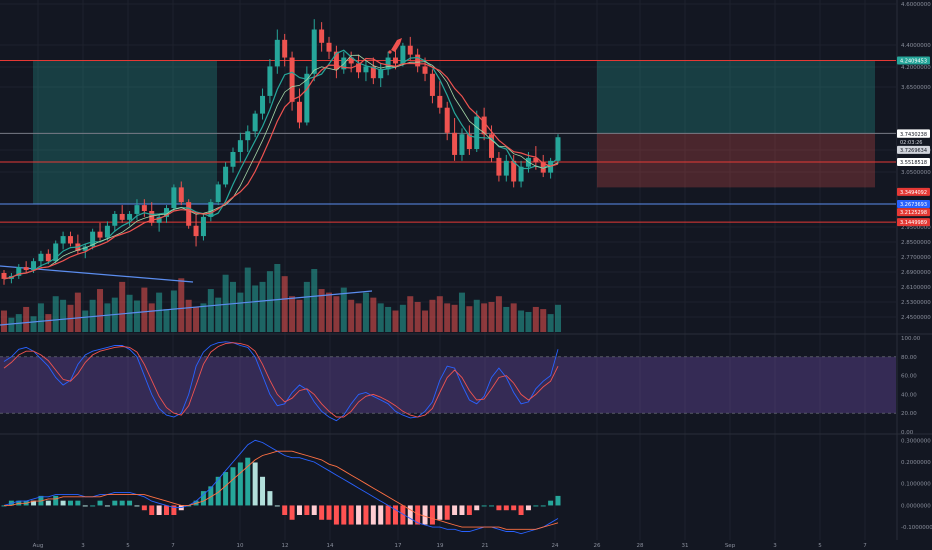 The image size is (932, 550). I want to click on stoch-tick-label: 40.00, so click(909, 395).